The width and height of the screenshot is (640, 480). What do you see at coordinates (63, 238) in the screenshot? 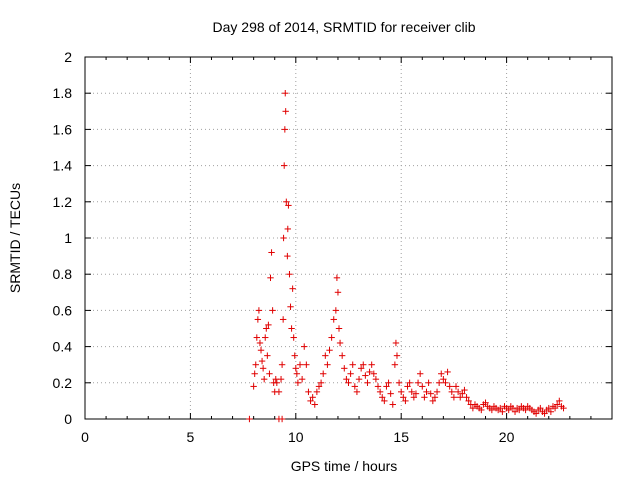
I see `y-tick-labels: 0 0.2 0.4 0.6 0.8 1 1.2 1.4 1.6 1.8 2` at bounding box center [63, 238].